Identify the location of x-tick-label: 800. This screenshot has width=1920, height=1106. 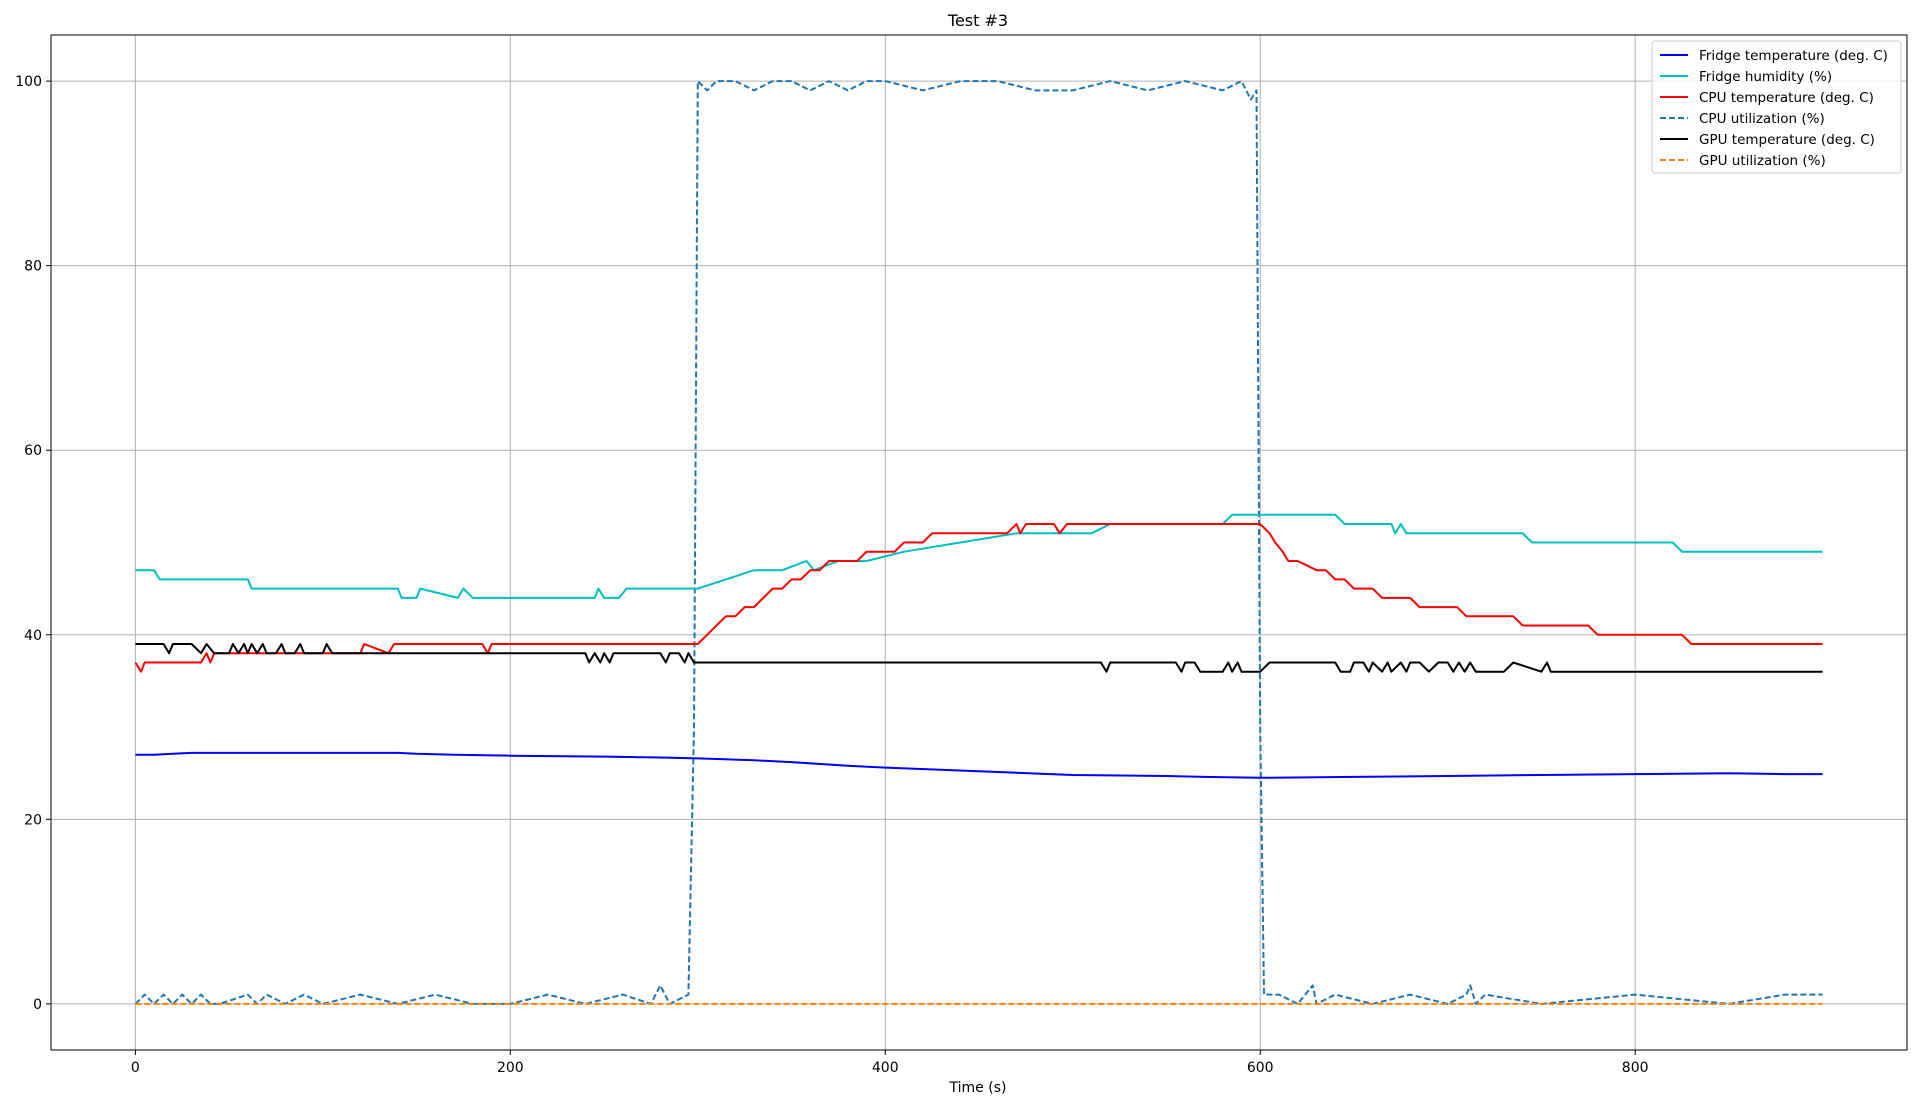
(1635, 1068).